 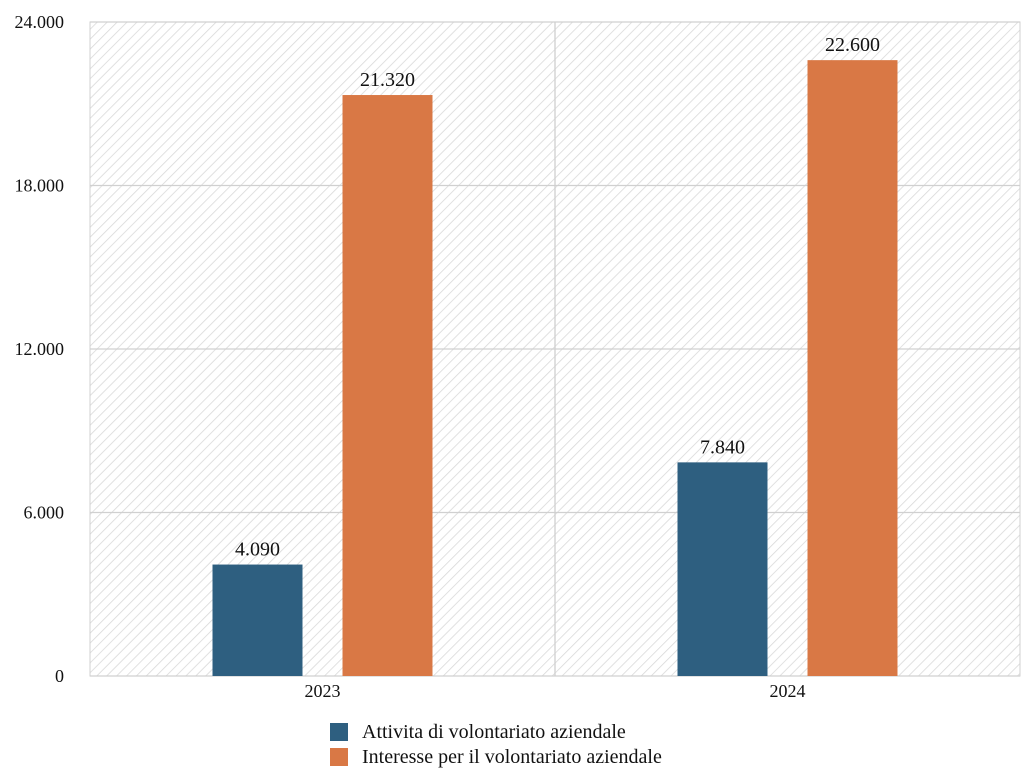 What do you see at coordinates (323, 691) in the screenshot?
I see `x-tick-label: 2023` at bounding box center [323, 691].